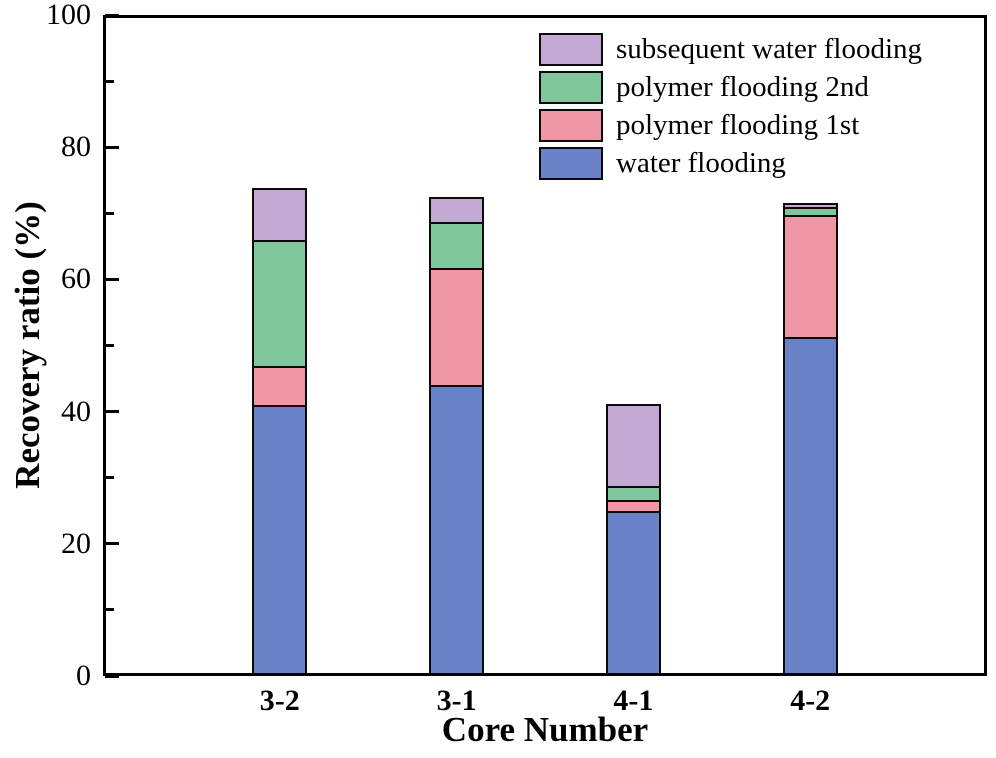 Image resolution: width=996 pixels, height=758 pixels. Describe the element at coordinates (68, 15) in the screenshot. I see `y-tick-label: 100` at that location.